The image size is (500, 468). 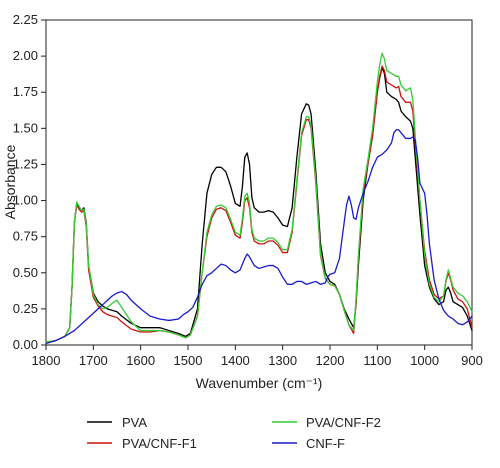 I want to click on legend-label-cnf-f: CNF-F, so click(x=325, y=443).